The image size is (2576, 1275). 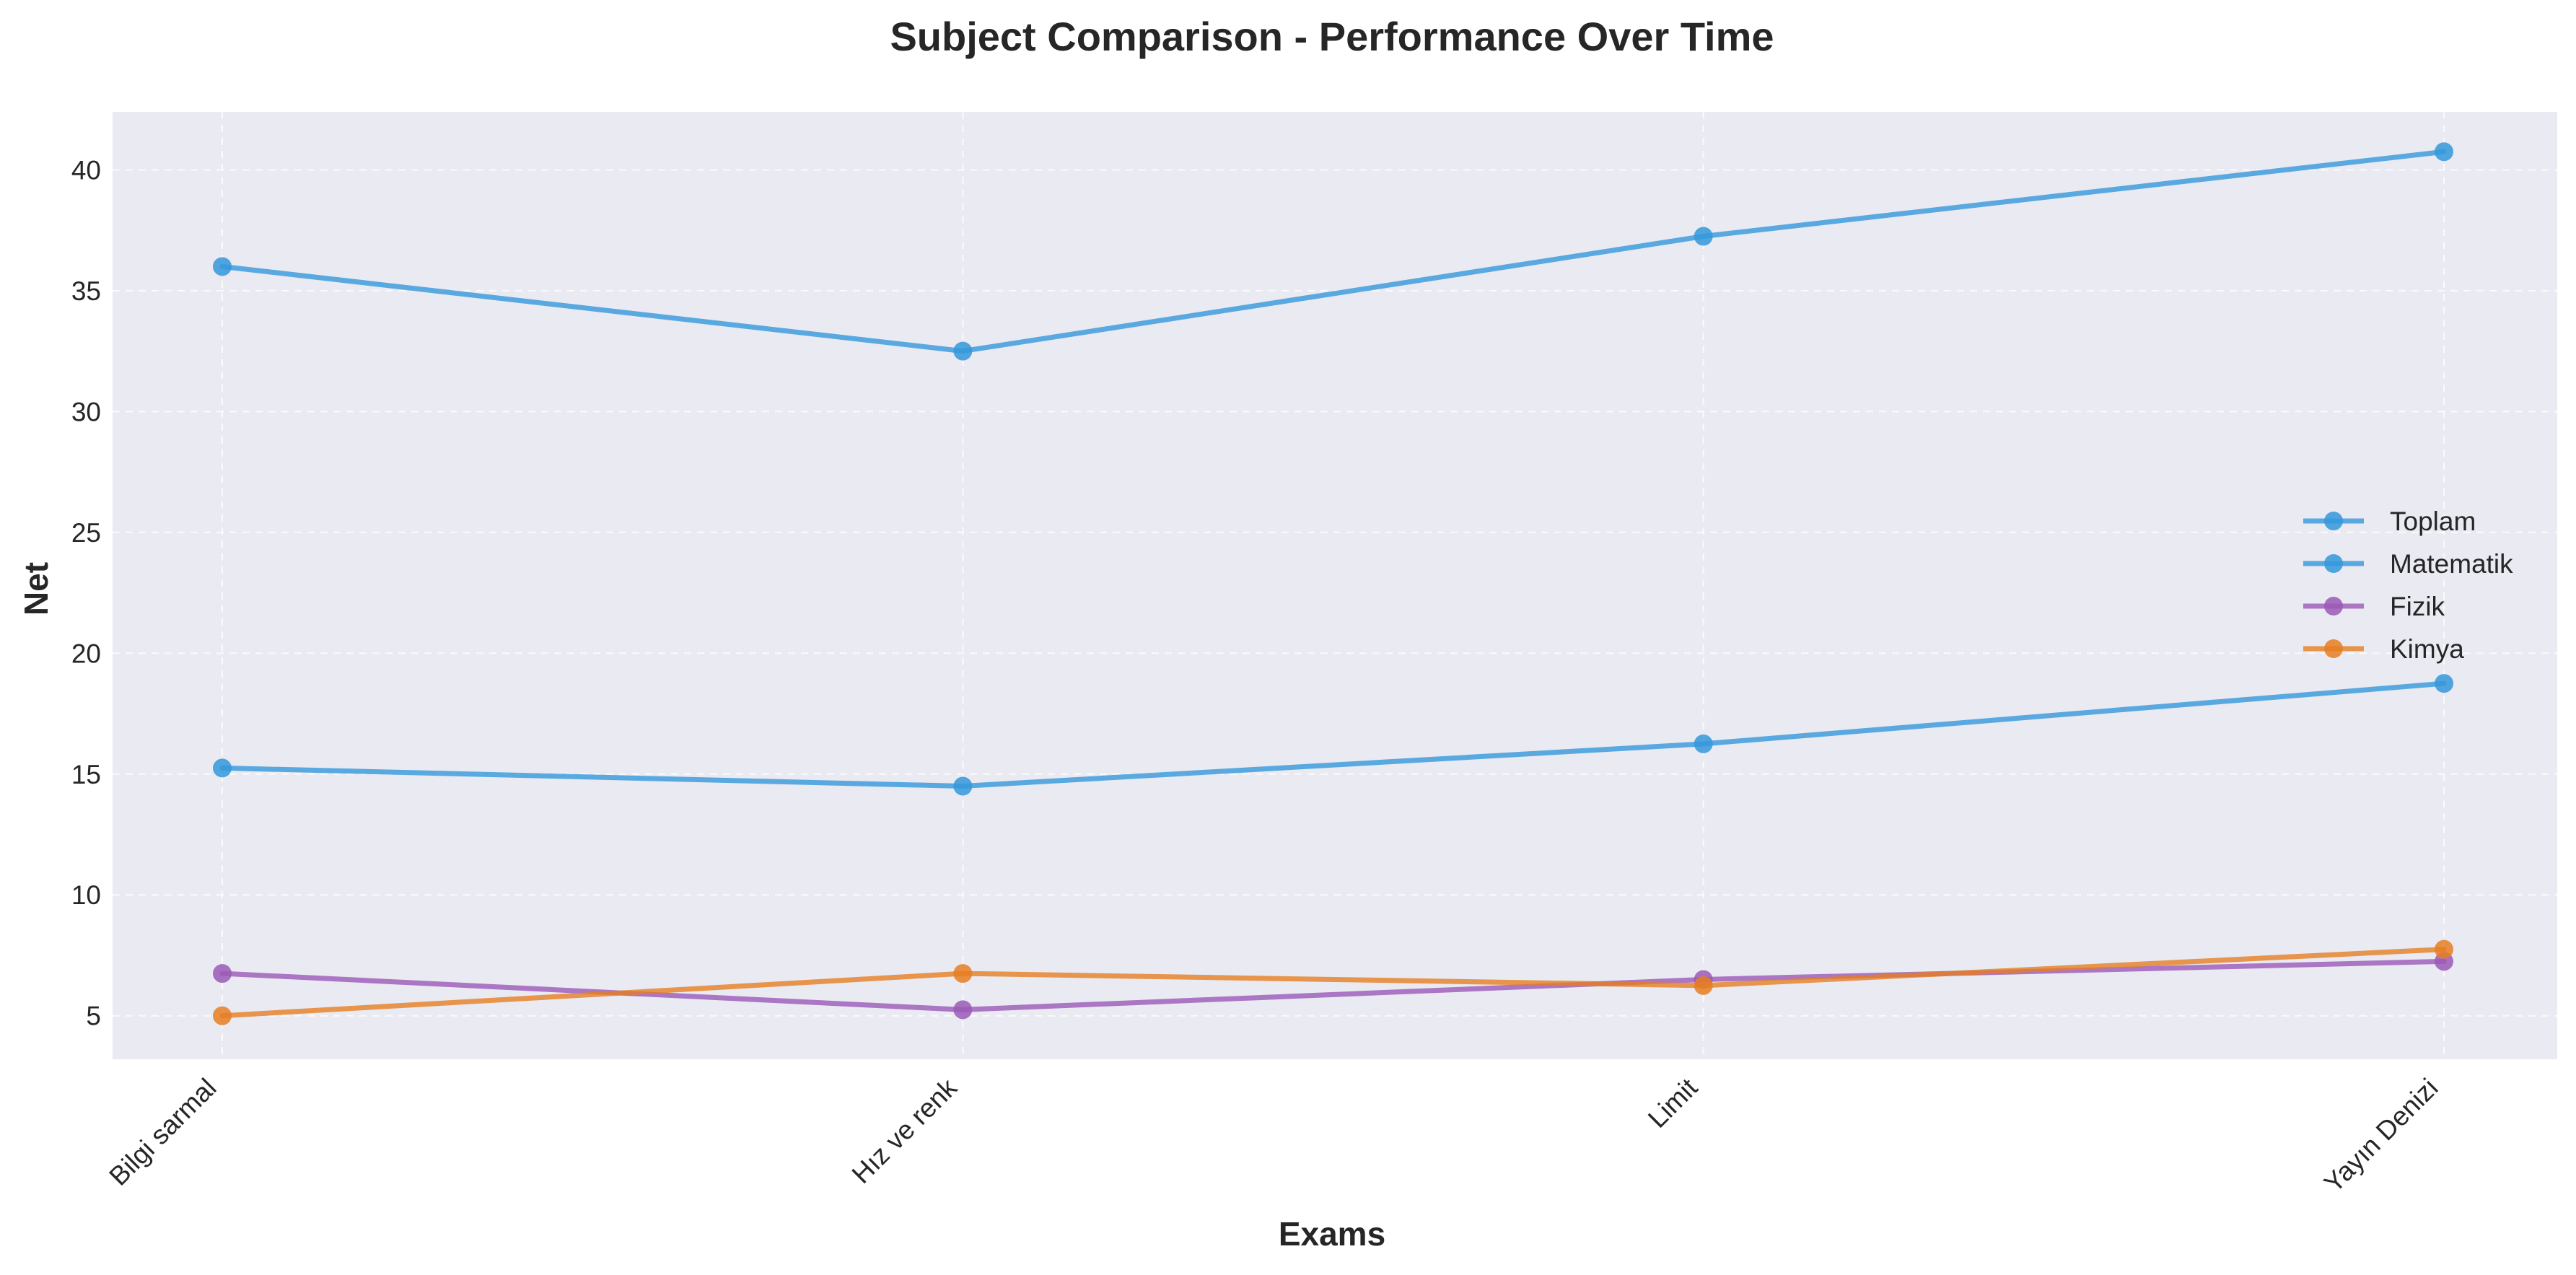 I want to click on legend-label: Matematik, so click(x=2451, y=564).